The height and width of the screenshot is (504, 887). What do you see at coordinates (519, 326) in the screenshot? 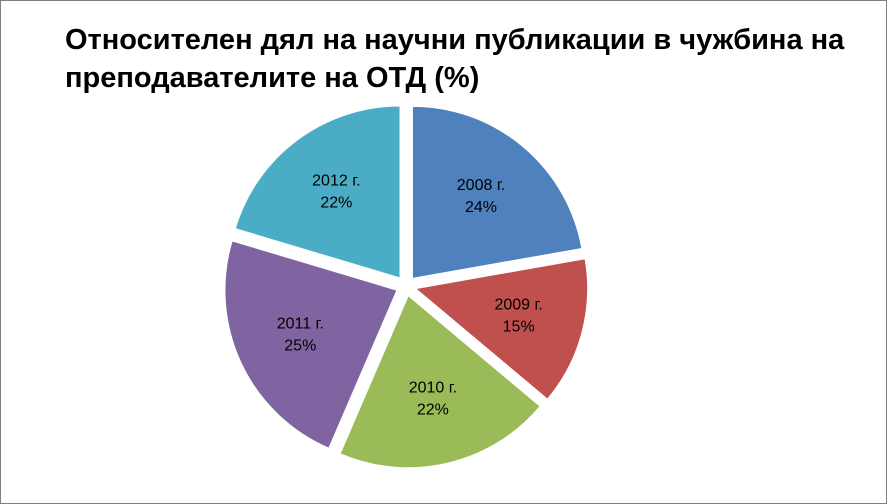
I see `slice-value-label: 15%` at bounding box center [519, 326].